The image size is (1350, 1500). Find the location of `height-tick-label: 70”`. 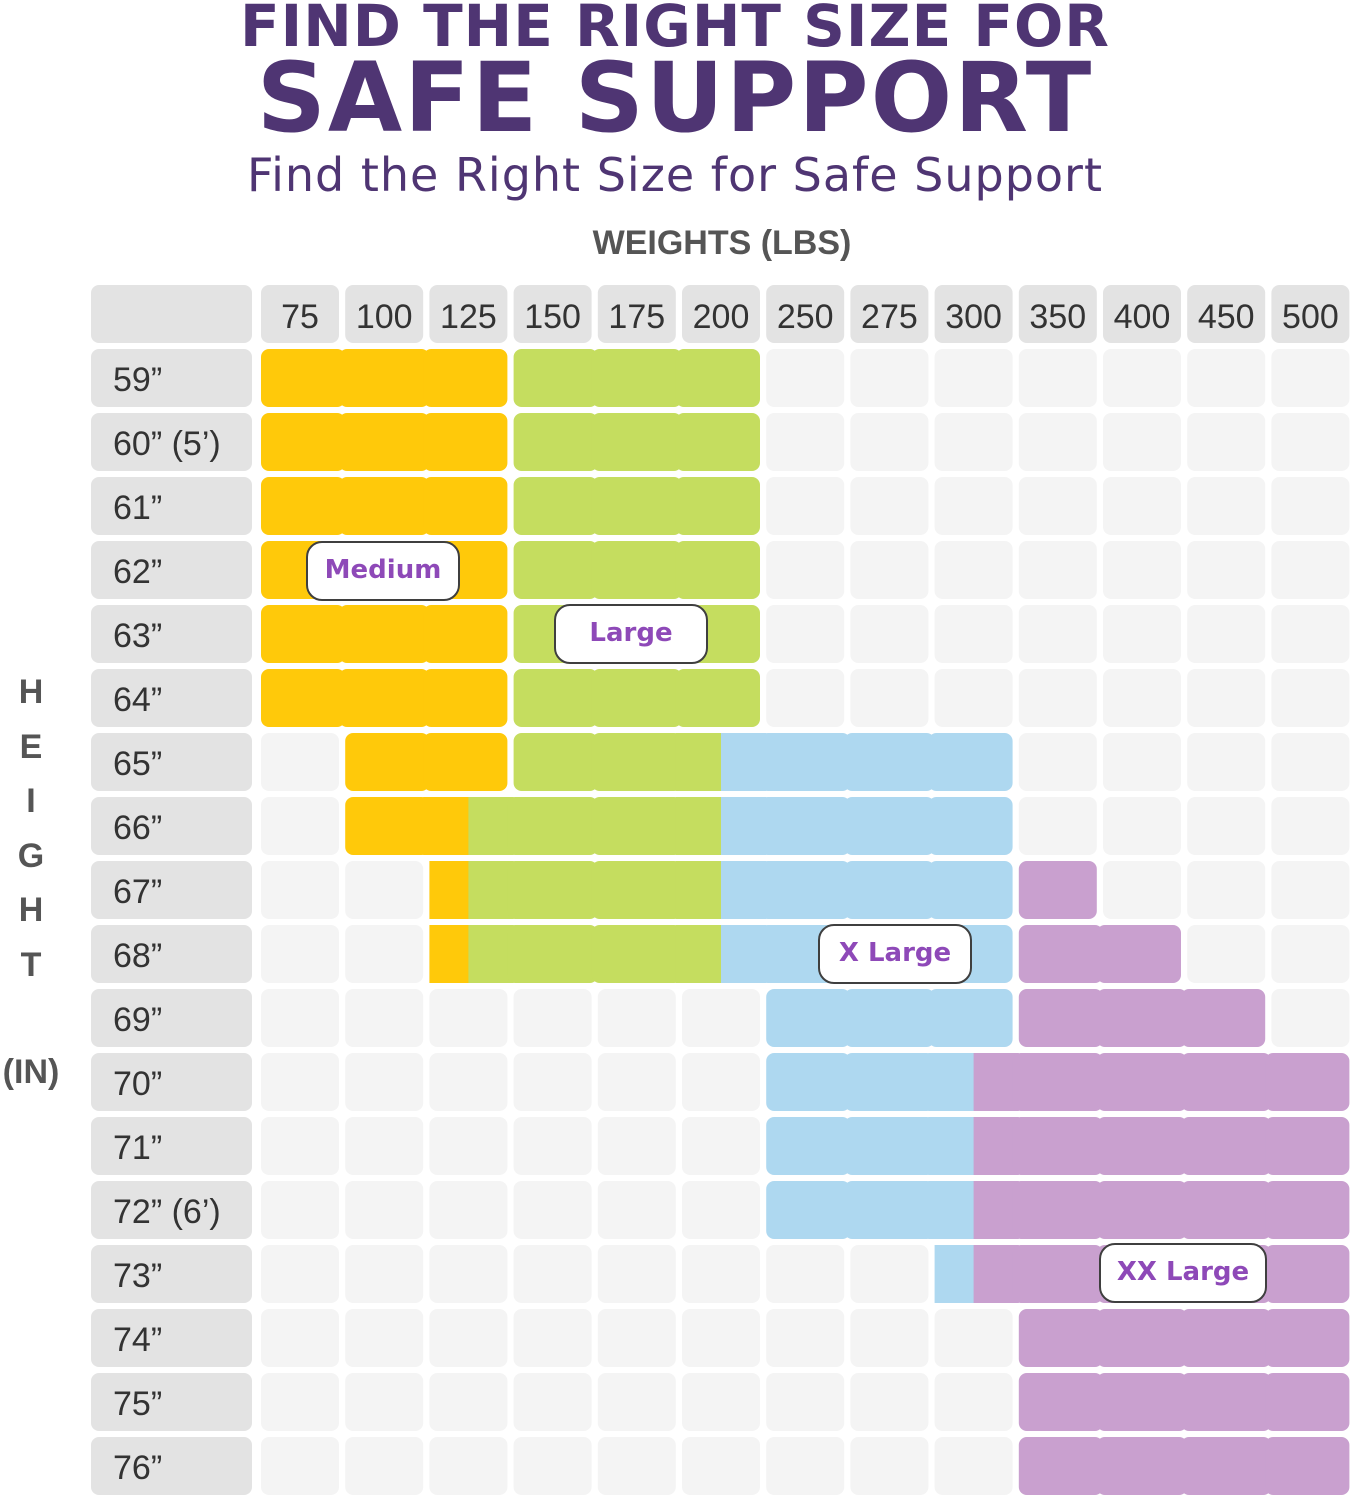

height-tick-label: 70” is located at coordinates (137, 1084).